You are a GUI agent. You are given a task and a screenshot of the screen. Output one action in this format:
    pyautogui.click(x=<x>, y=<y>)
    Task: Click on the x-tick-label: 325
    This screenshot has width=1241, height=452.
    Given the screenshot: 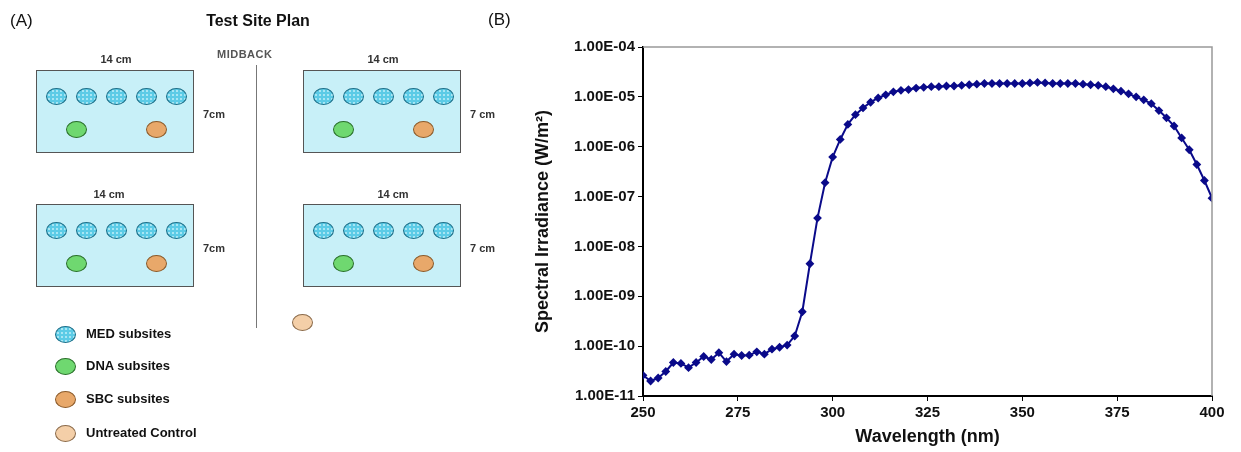 What is the action you would take?
    pyautogui.click(x=927, y=412)
    